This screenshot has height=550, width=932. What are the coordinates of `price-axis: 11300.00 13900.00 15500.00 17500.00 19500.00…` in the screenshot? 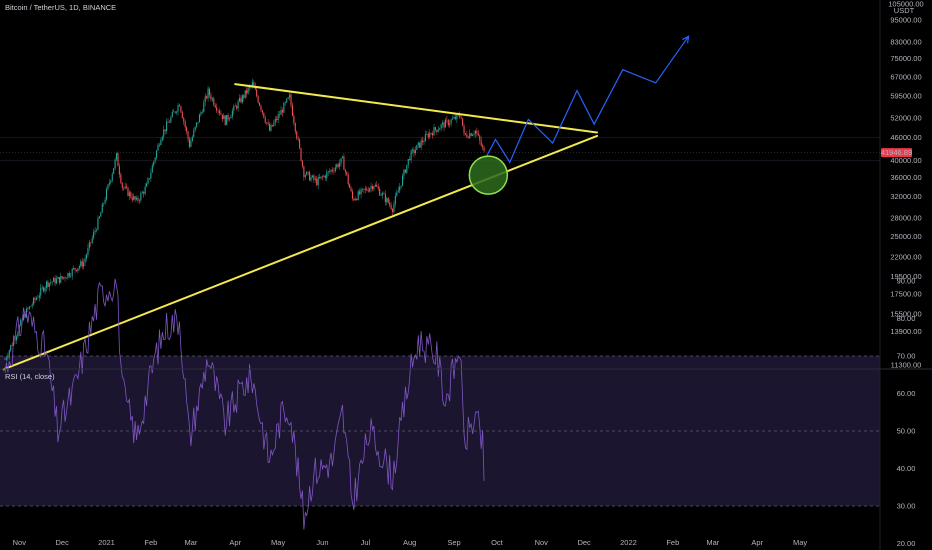 It's located at (905, 185).